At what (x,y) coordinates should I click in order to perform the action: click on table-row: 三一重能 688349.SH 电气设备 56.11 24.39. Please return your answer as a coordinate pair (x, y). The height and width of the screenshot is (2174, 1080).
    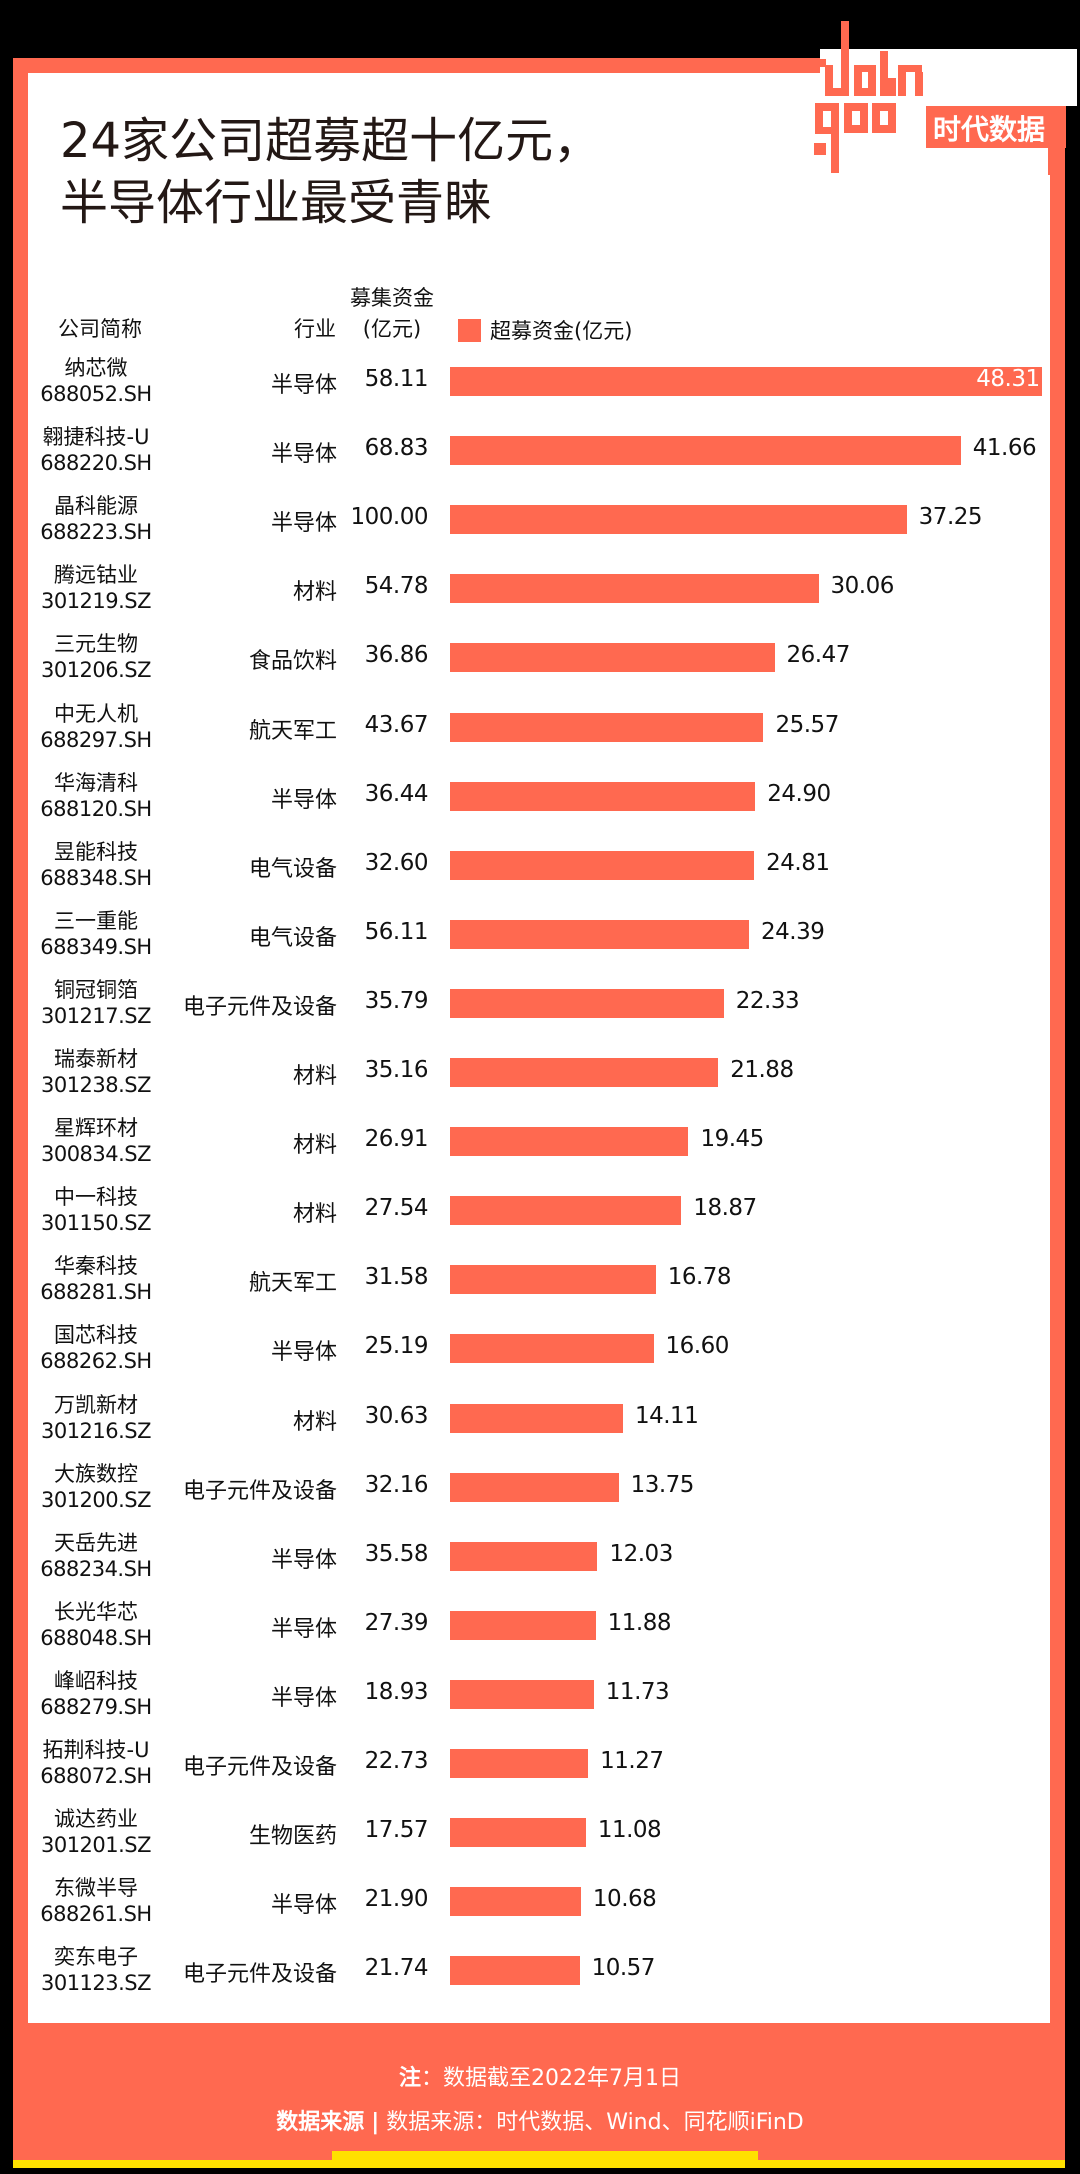
    Looking at the image, I should click on (540, 934).